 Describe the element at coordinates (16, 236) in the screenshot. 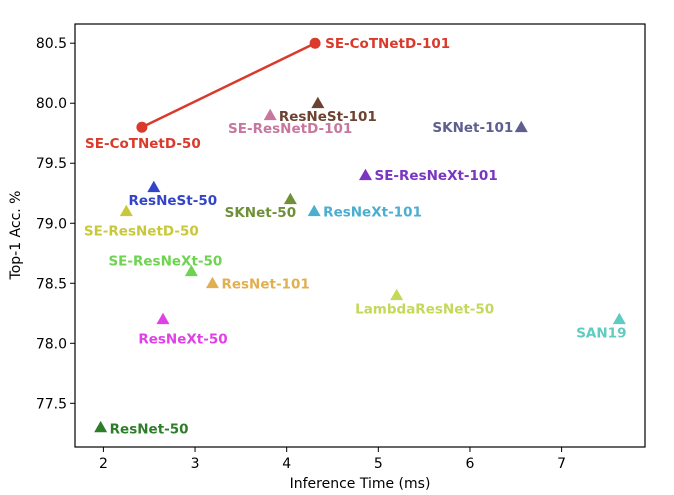

I see `y-axis-label: Top-1 Acc. %` at that location.